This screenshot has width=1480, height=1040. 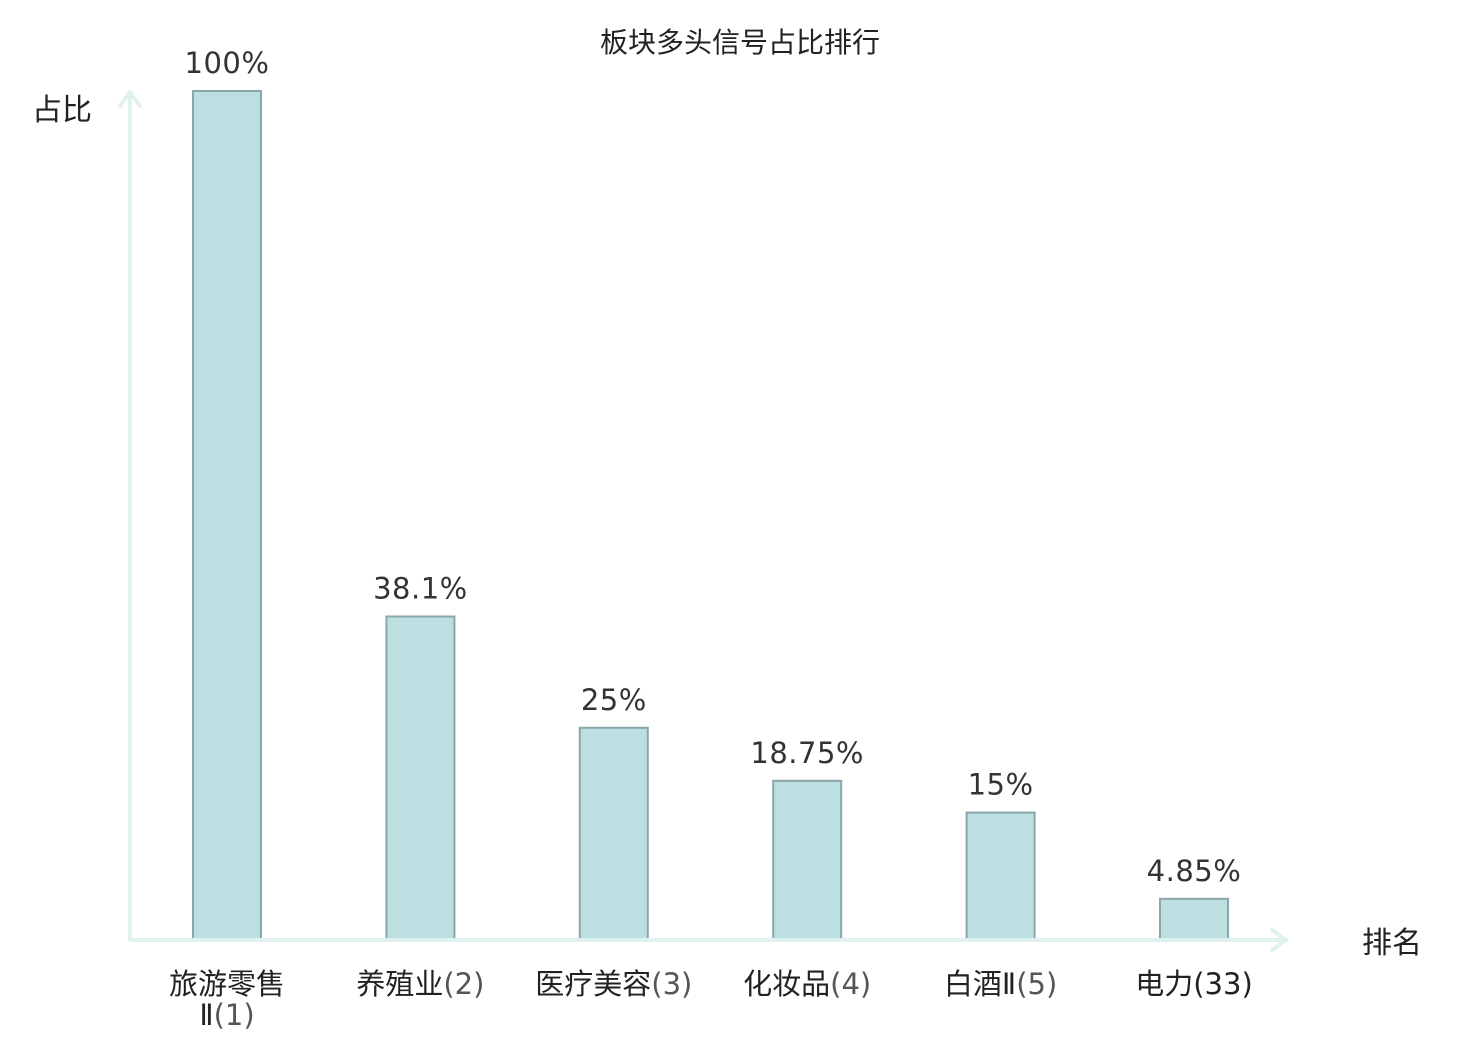 What do you see at coordinates (62, 110) in the screenshot?
I see `y-axis-title: 占比` at bounding box center [62, 110].